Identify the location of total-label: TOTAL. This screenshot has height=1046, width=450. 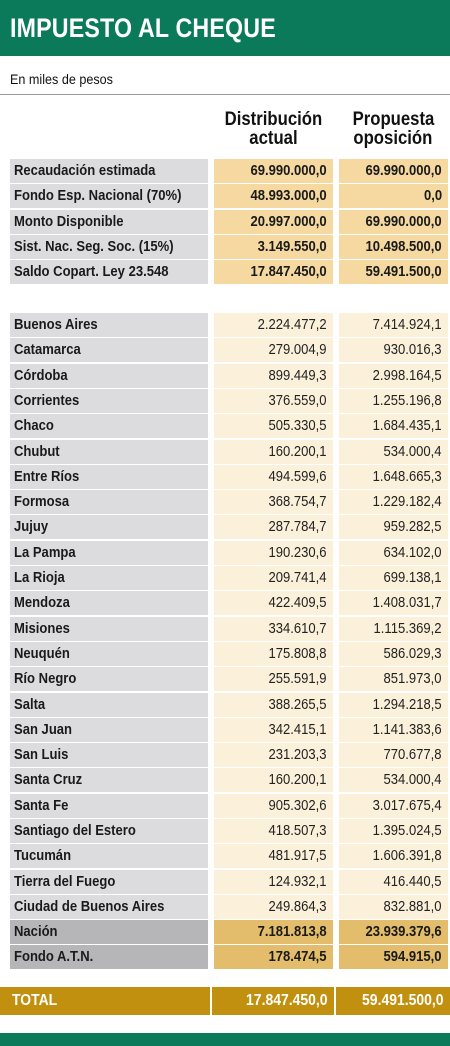
(105, 1001).